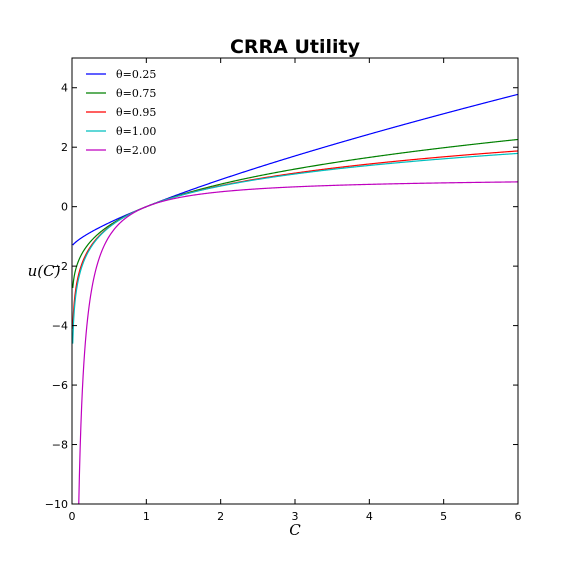 This screenshot has height=576, width=576. I want to click on y-tick-label: −8, so click(60, 445).